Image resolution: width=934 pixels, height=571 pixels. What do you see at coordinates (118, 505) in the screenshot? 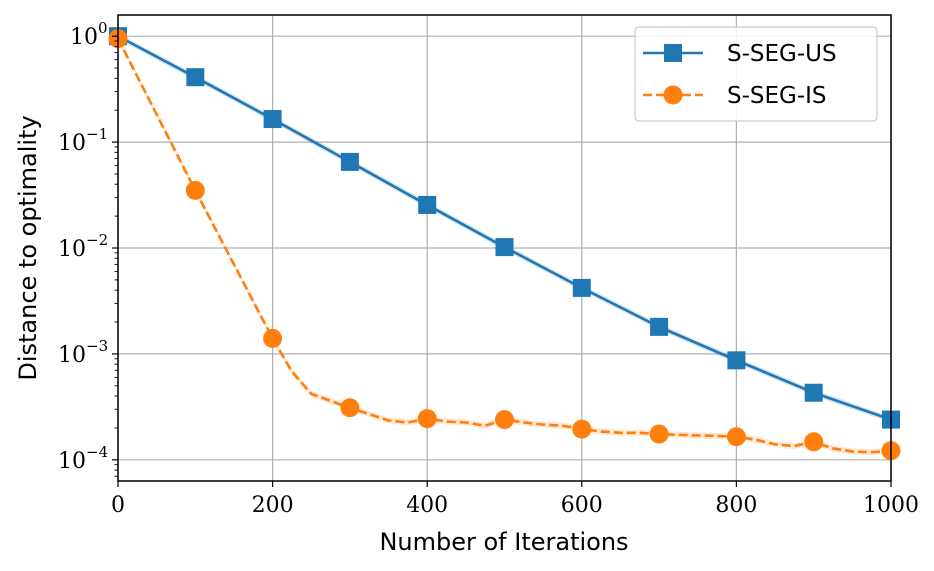
I see `x-tick-label: 0` at bounding box center [118, 505].